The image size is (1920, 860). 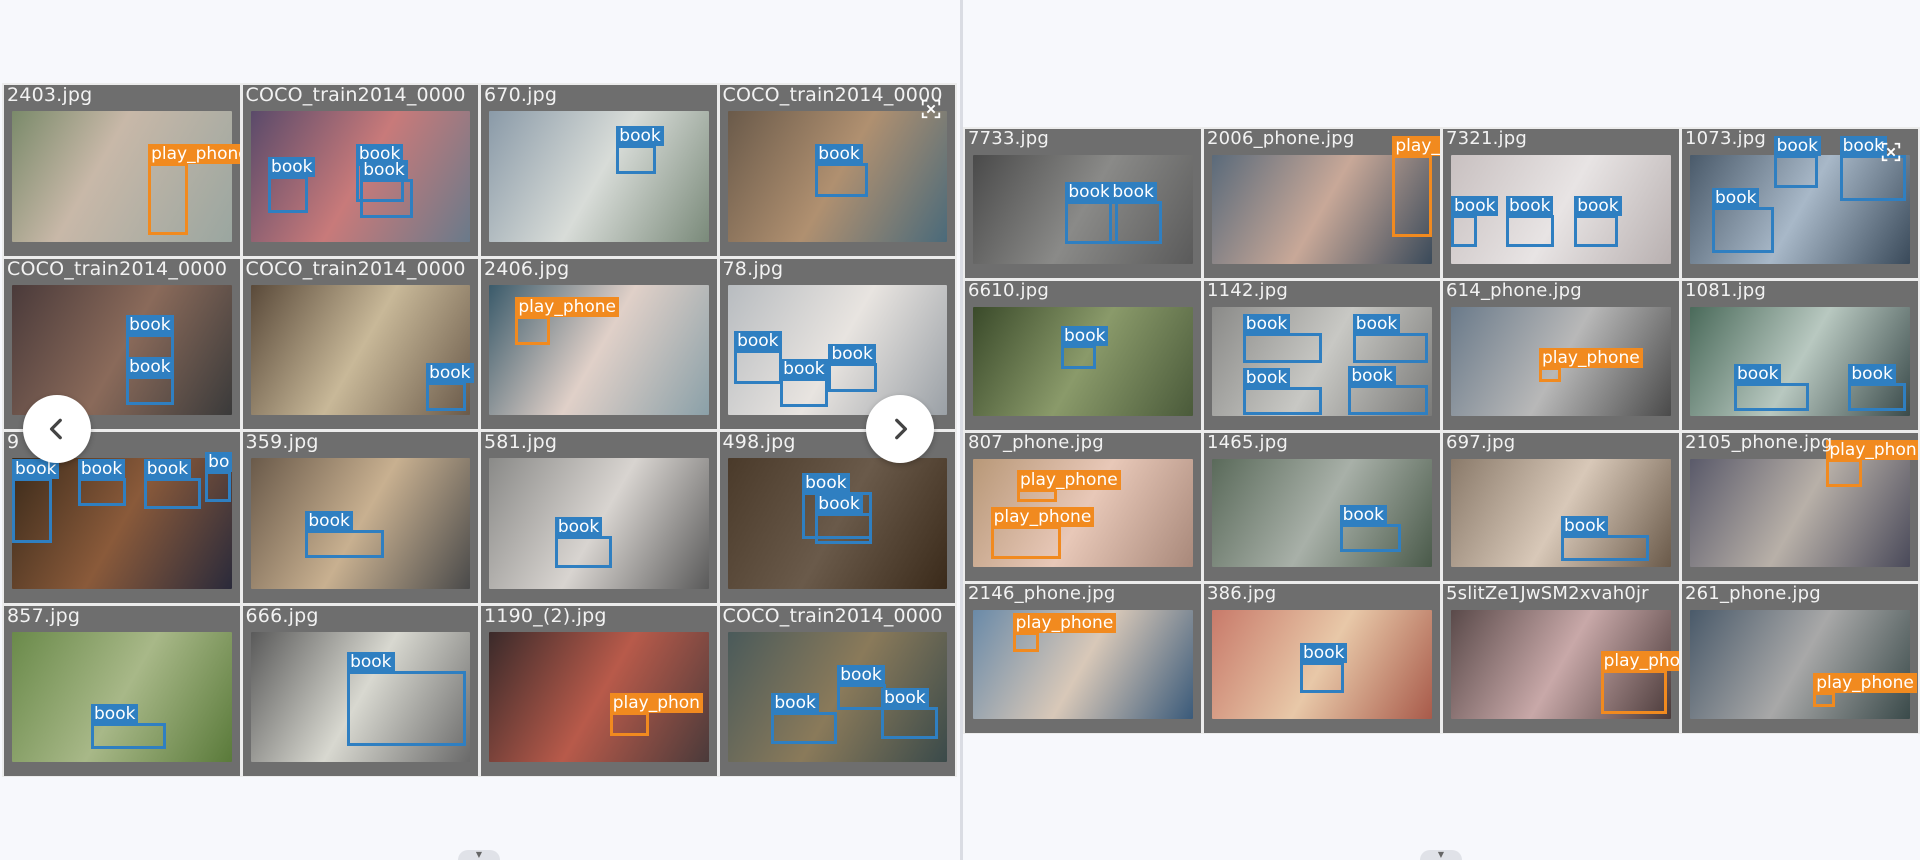 I want to click on next-button, so click(x=900, y=429).